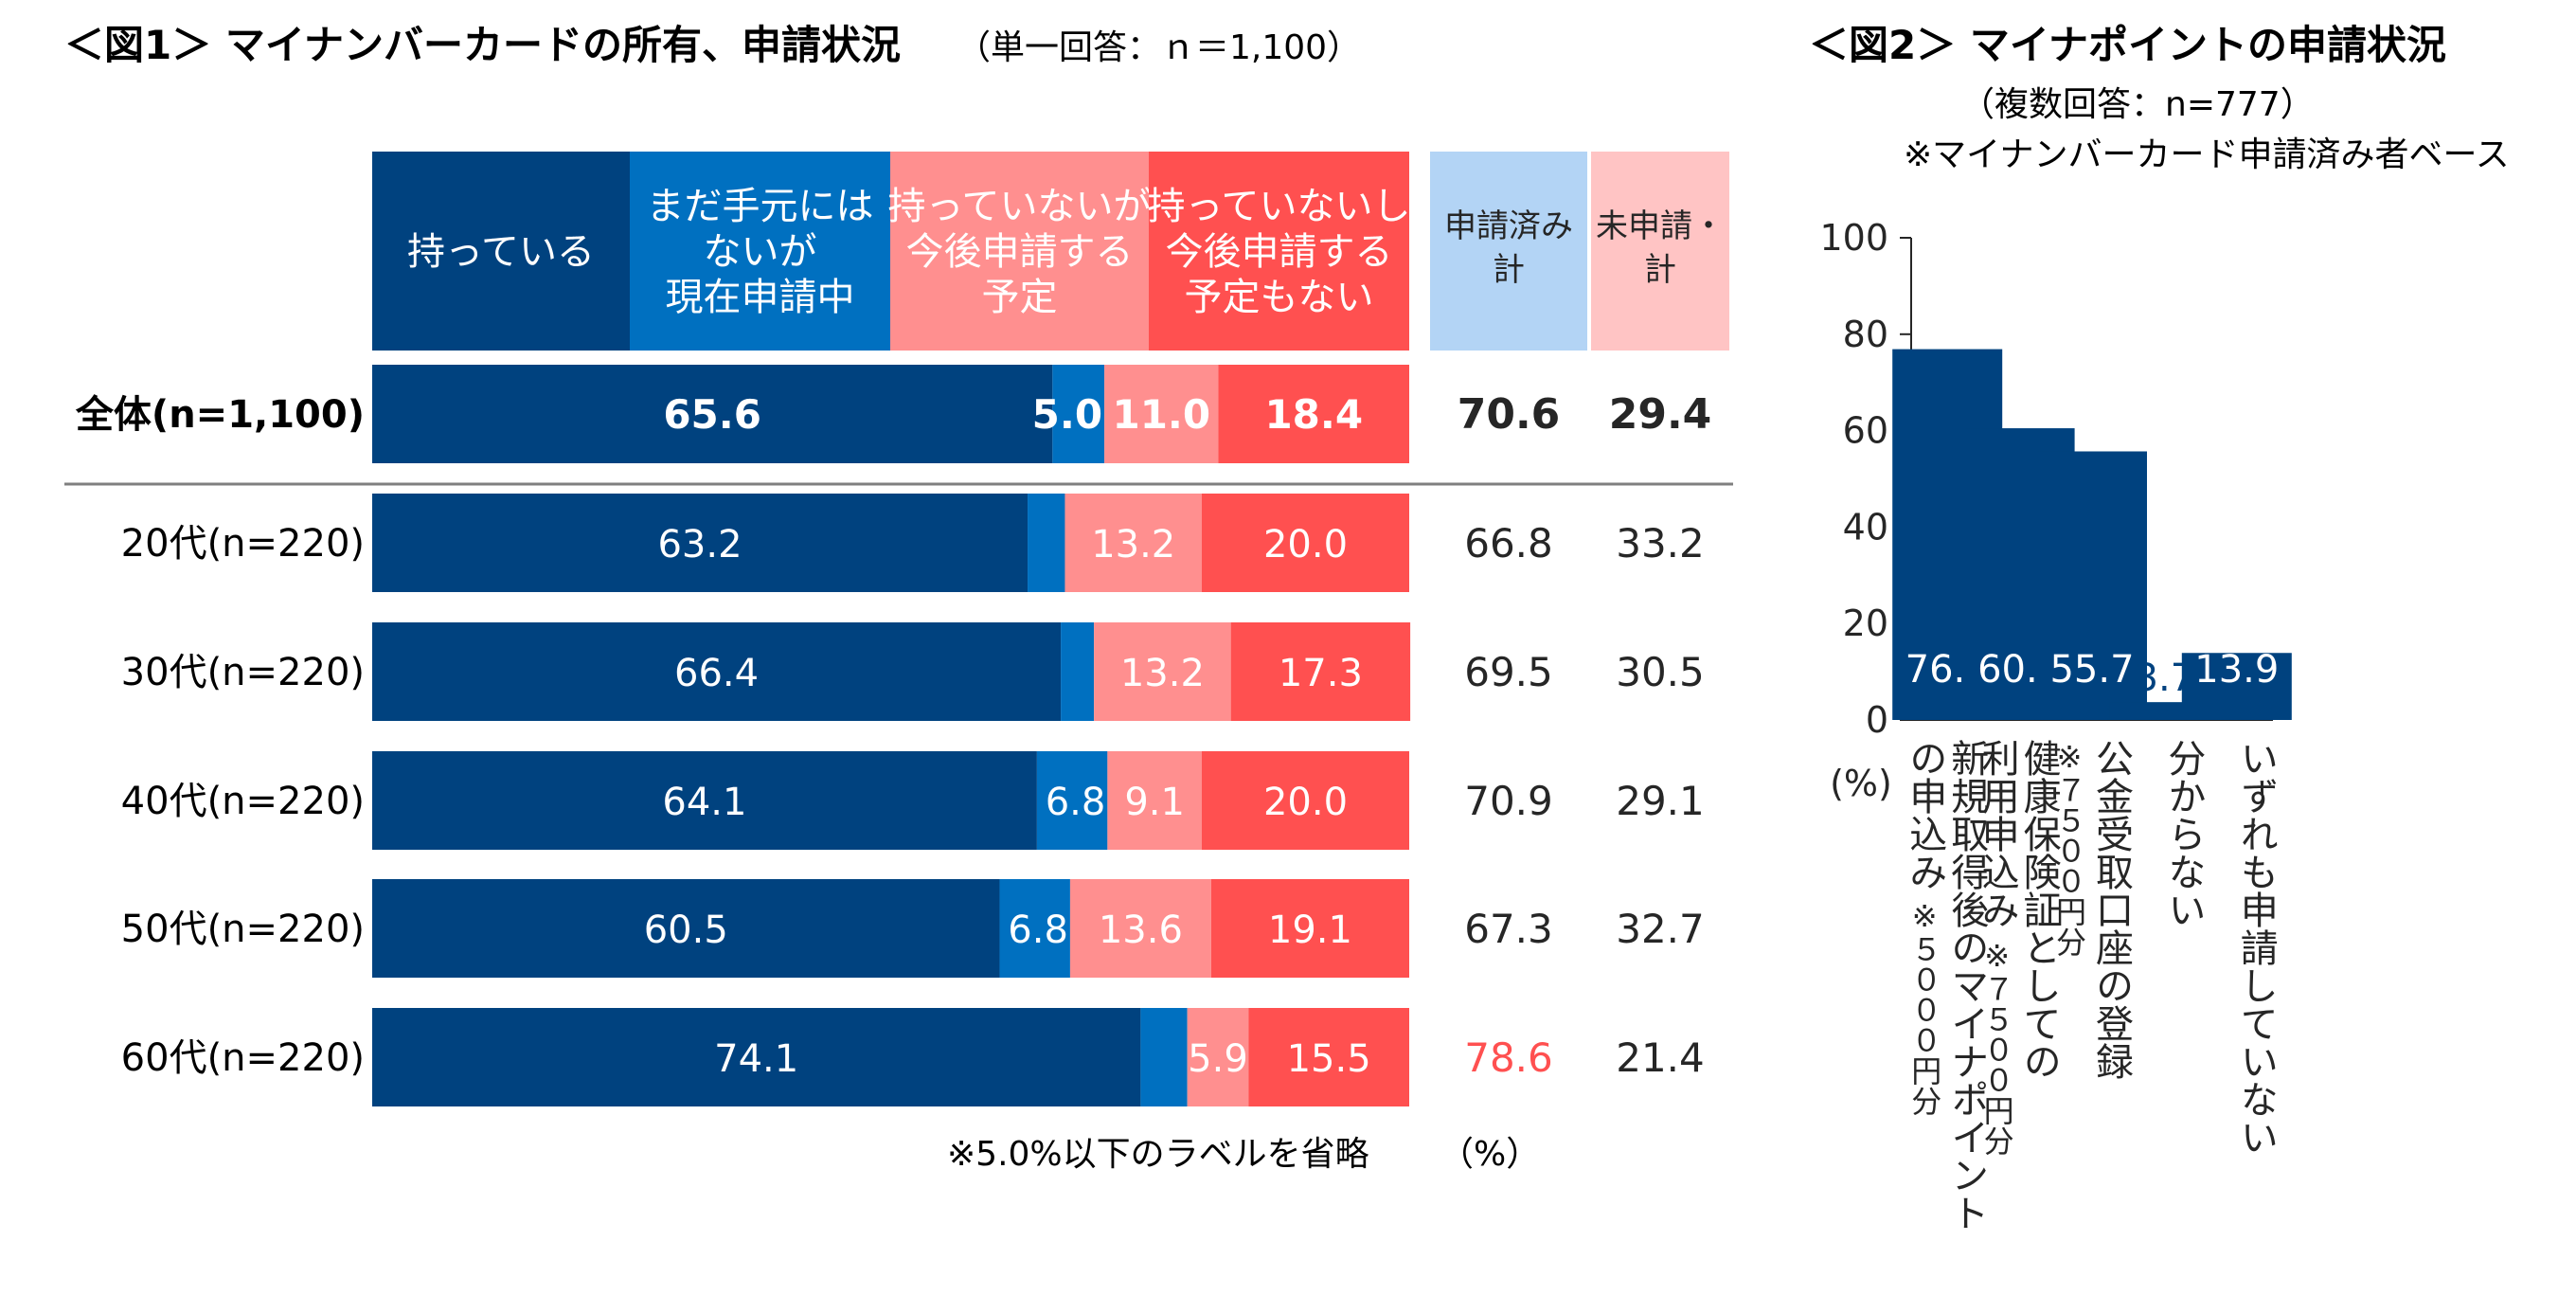  Describe the element at coordinates (1020, 207) in the screenshot. I see `header-label-3: 持っていないが` at that location.